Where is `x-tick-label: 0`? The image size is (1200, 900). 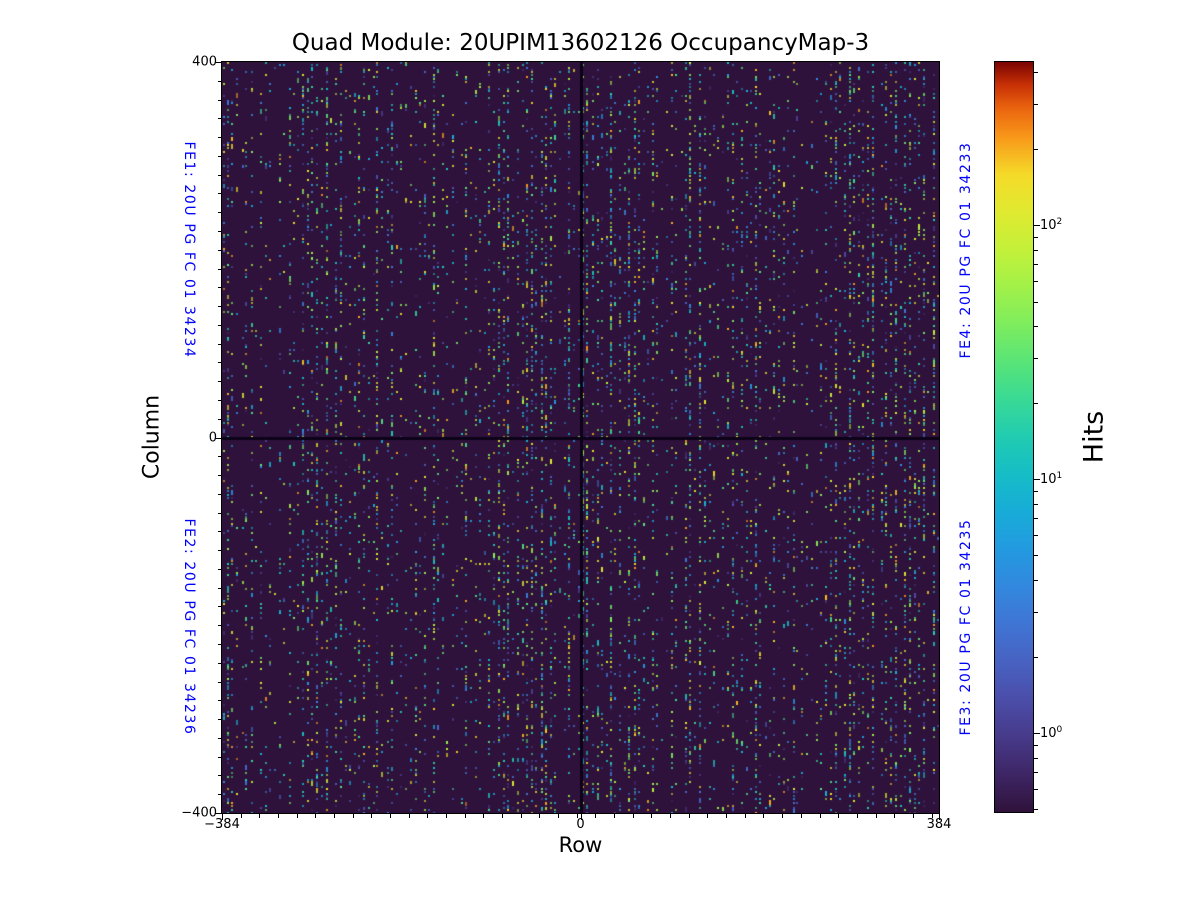 x-tick-label: 0 is located at coordinates (580, 824).